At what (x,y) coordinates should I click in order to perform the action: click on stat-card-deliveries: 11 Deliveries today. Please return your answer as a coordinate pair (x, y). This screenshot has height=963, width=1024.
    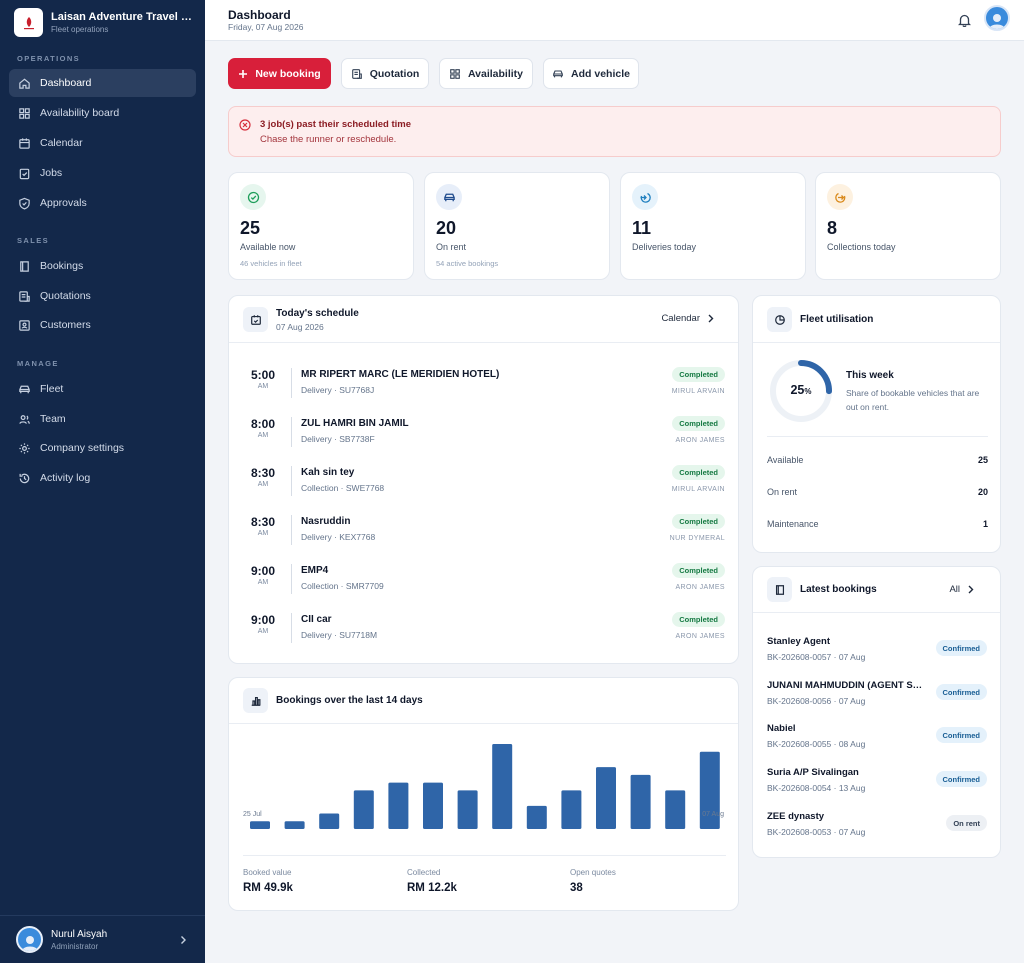
    Looking at the image, I should click on (713, 226).